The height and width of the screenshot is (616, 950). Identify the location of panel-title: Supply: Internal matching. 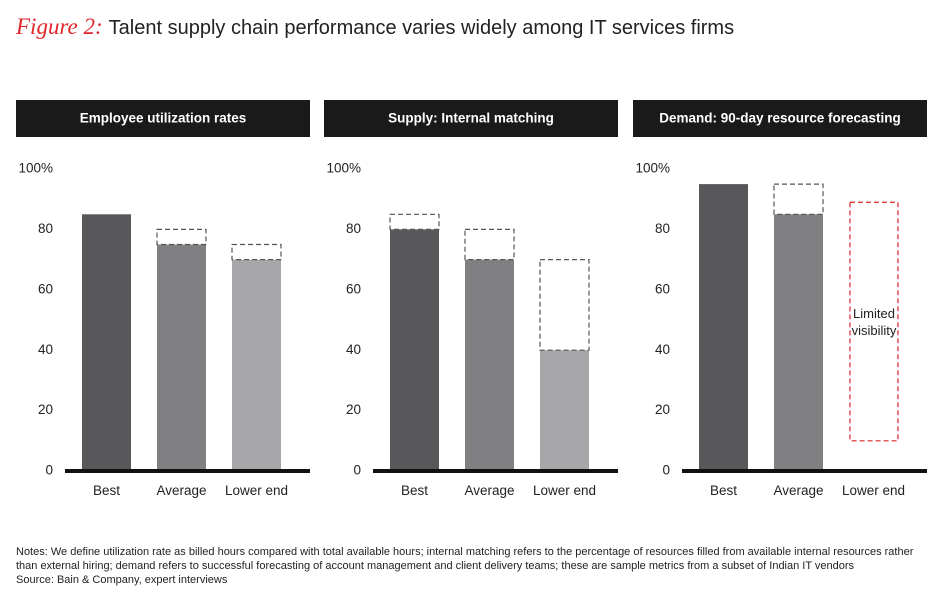
(471, 118).